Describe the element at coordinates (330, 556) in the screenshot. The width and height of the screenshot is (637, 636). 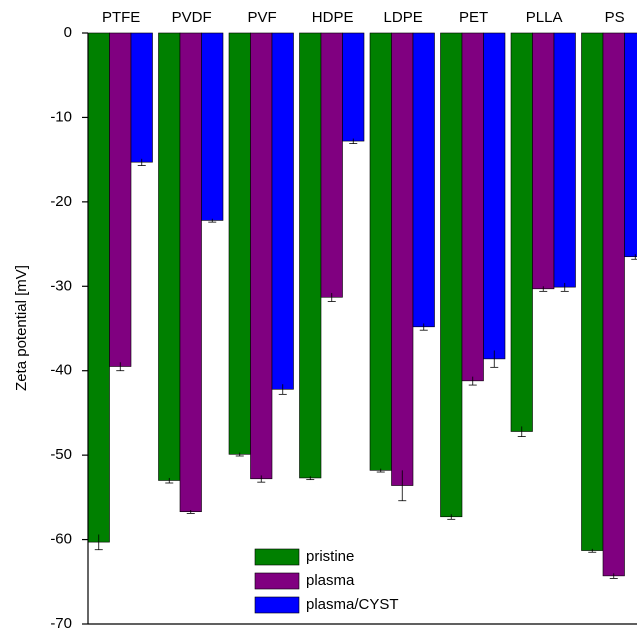
I see `legend-label: pristine` at that location.